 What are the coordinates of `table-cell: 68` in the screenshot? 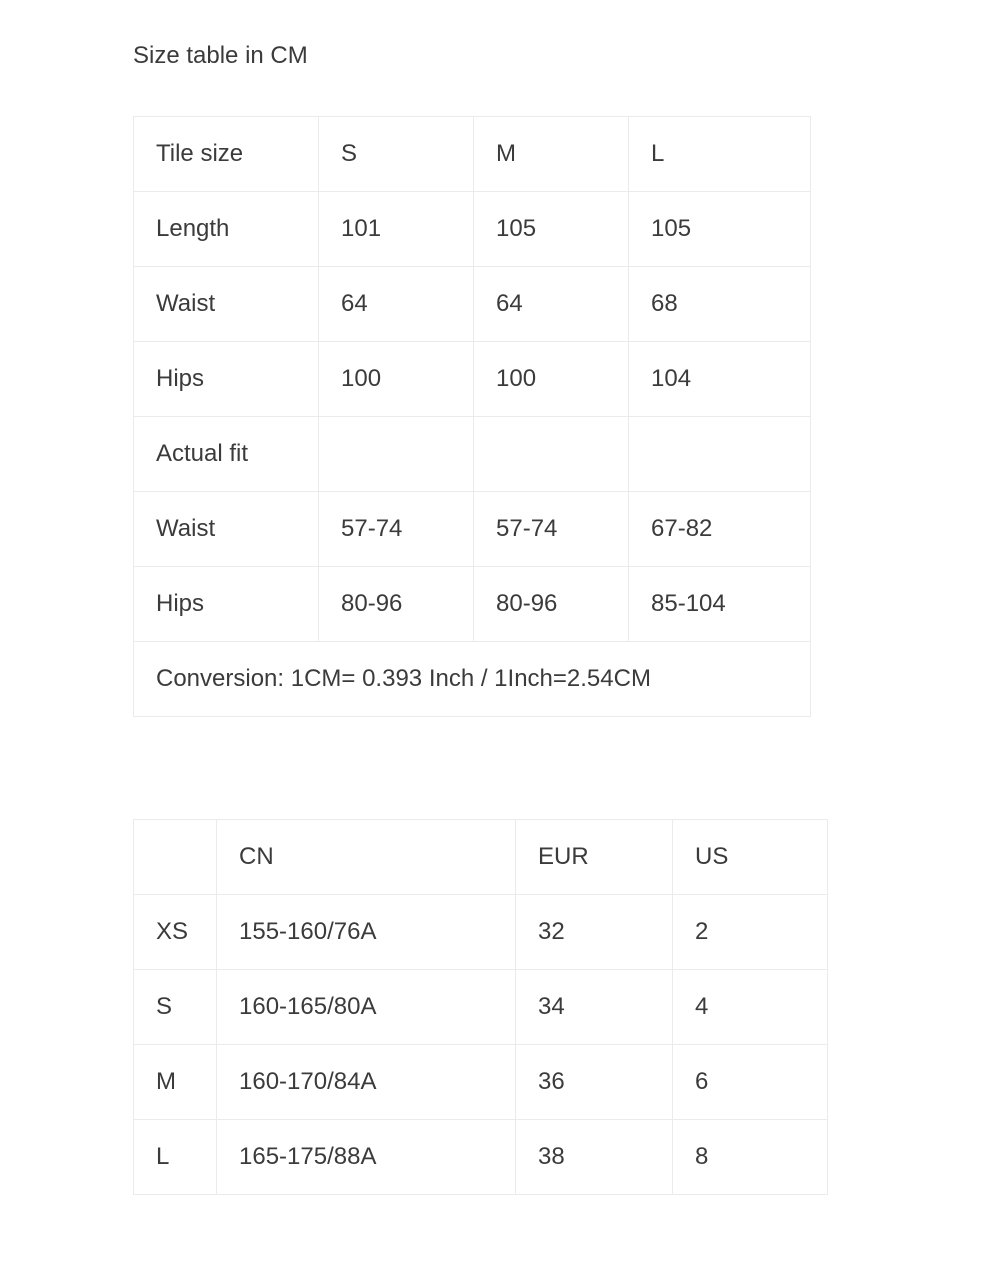 It's located at (719, 304).